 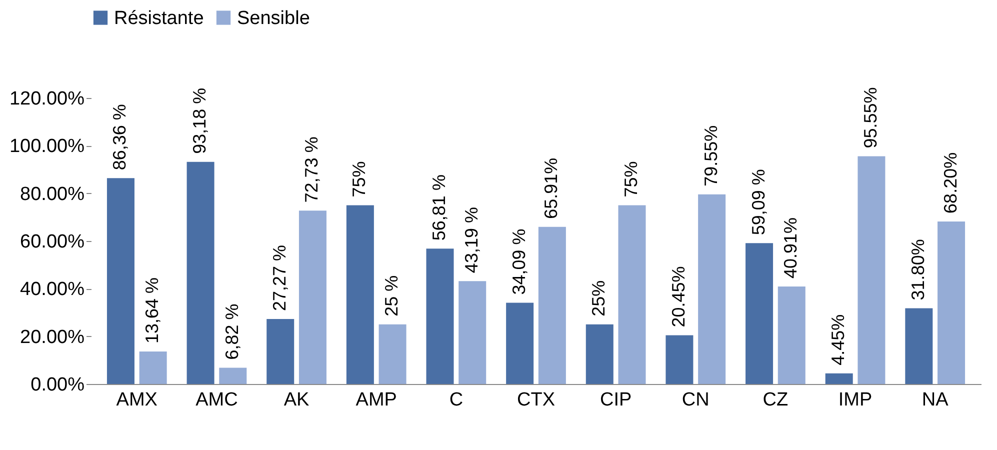 I want to click on x-tick-label: AMX, so click(x=137, y=400).